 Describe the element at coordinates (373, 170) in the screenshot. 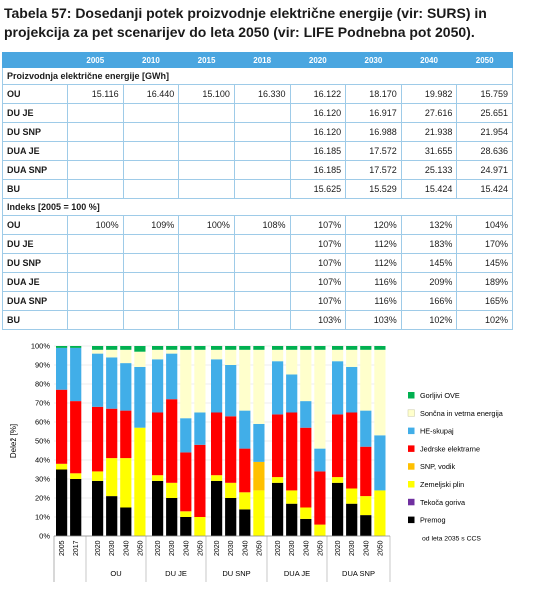

I see `table-cell: 17.572` at that location.